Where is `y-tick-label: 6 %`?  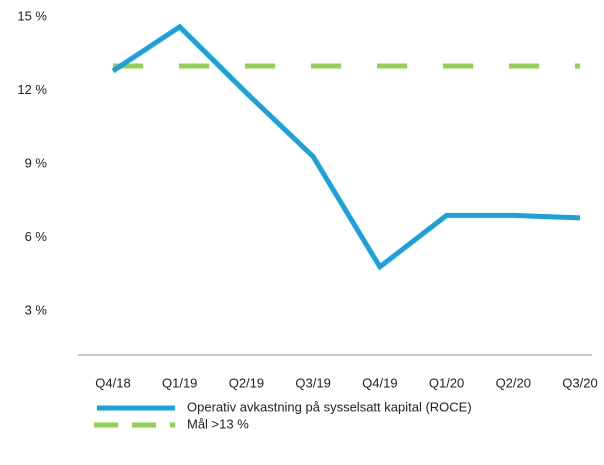
y-tick-label: 6 % is located at coordinates (36, 236).